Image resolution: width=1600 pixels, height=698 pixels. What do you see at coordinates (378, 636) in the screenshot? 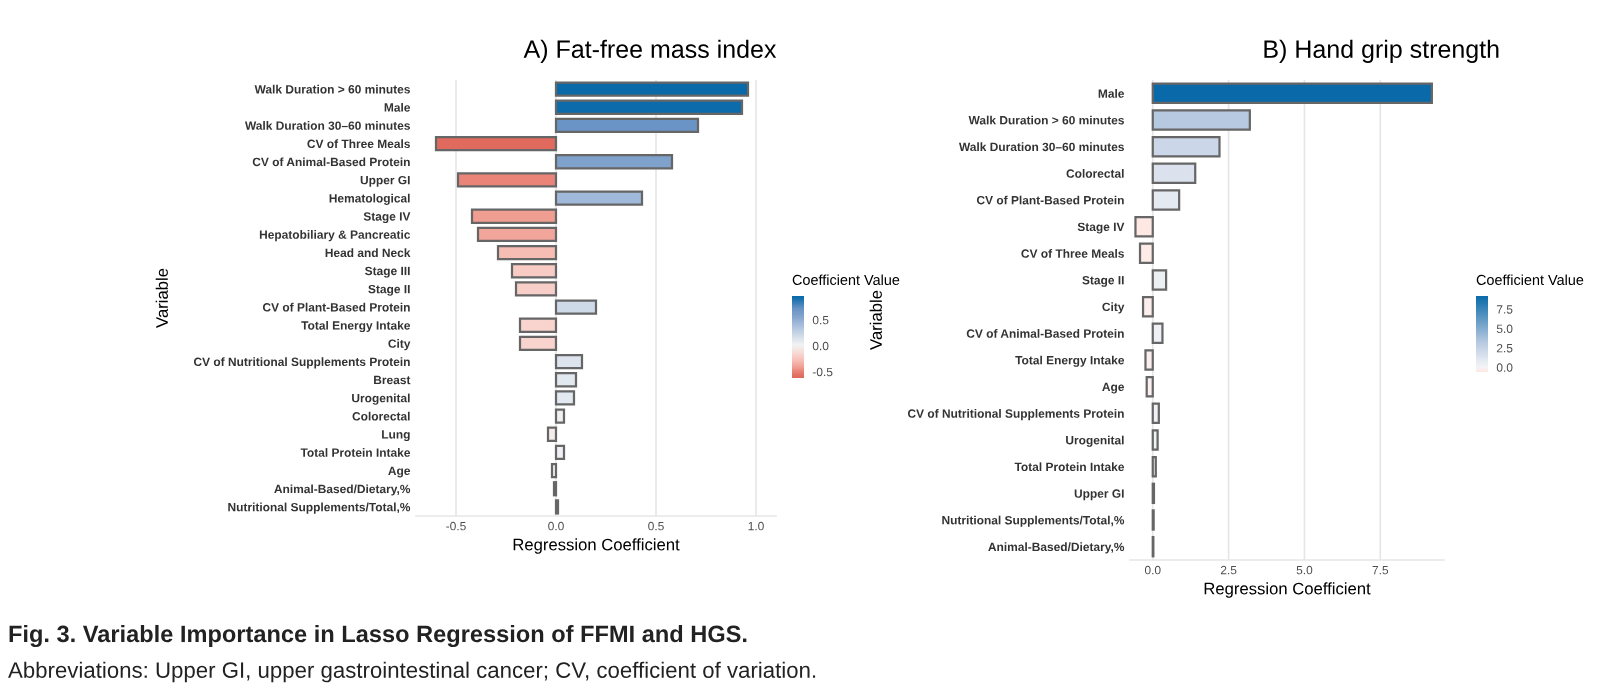
I see `caption: Fig. 3. Variable Importance in Lasso Regression of FFMI and HGS.` at bounding box center [378, 636].